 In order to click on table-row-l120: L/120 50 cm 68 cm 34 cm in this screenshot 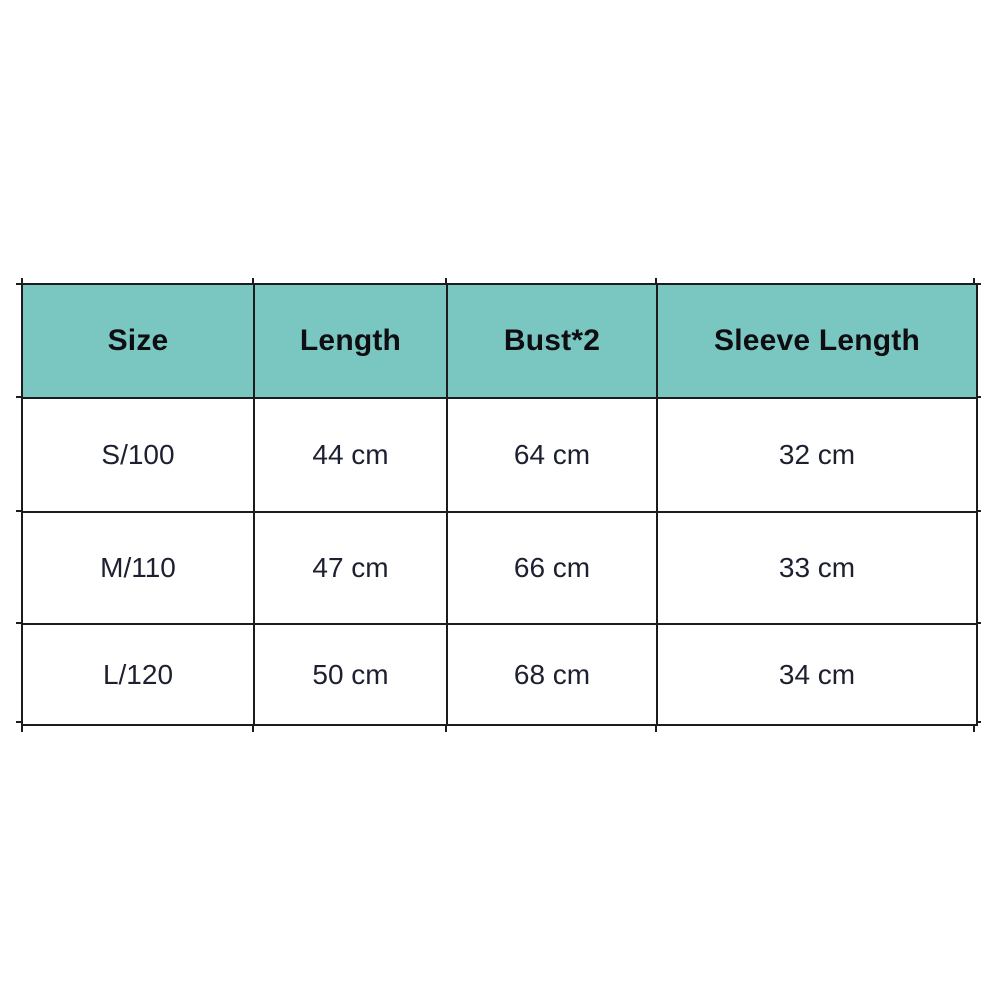, I will do `click(499, 674)`.